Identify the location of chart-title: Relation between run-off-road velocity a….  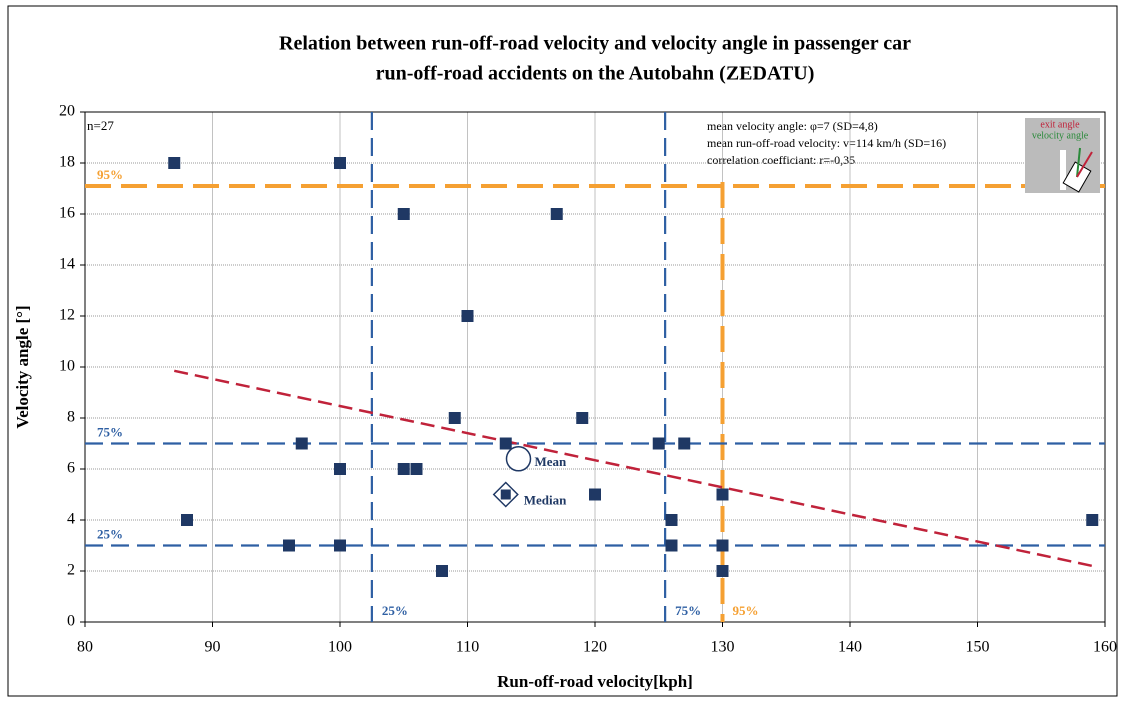
(595, 44).